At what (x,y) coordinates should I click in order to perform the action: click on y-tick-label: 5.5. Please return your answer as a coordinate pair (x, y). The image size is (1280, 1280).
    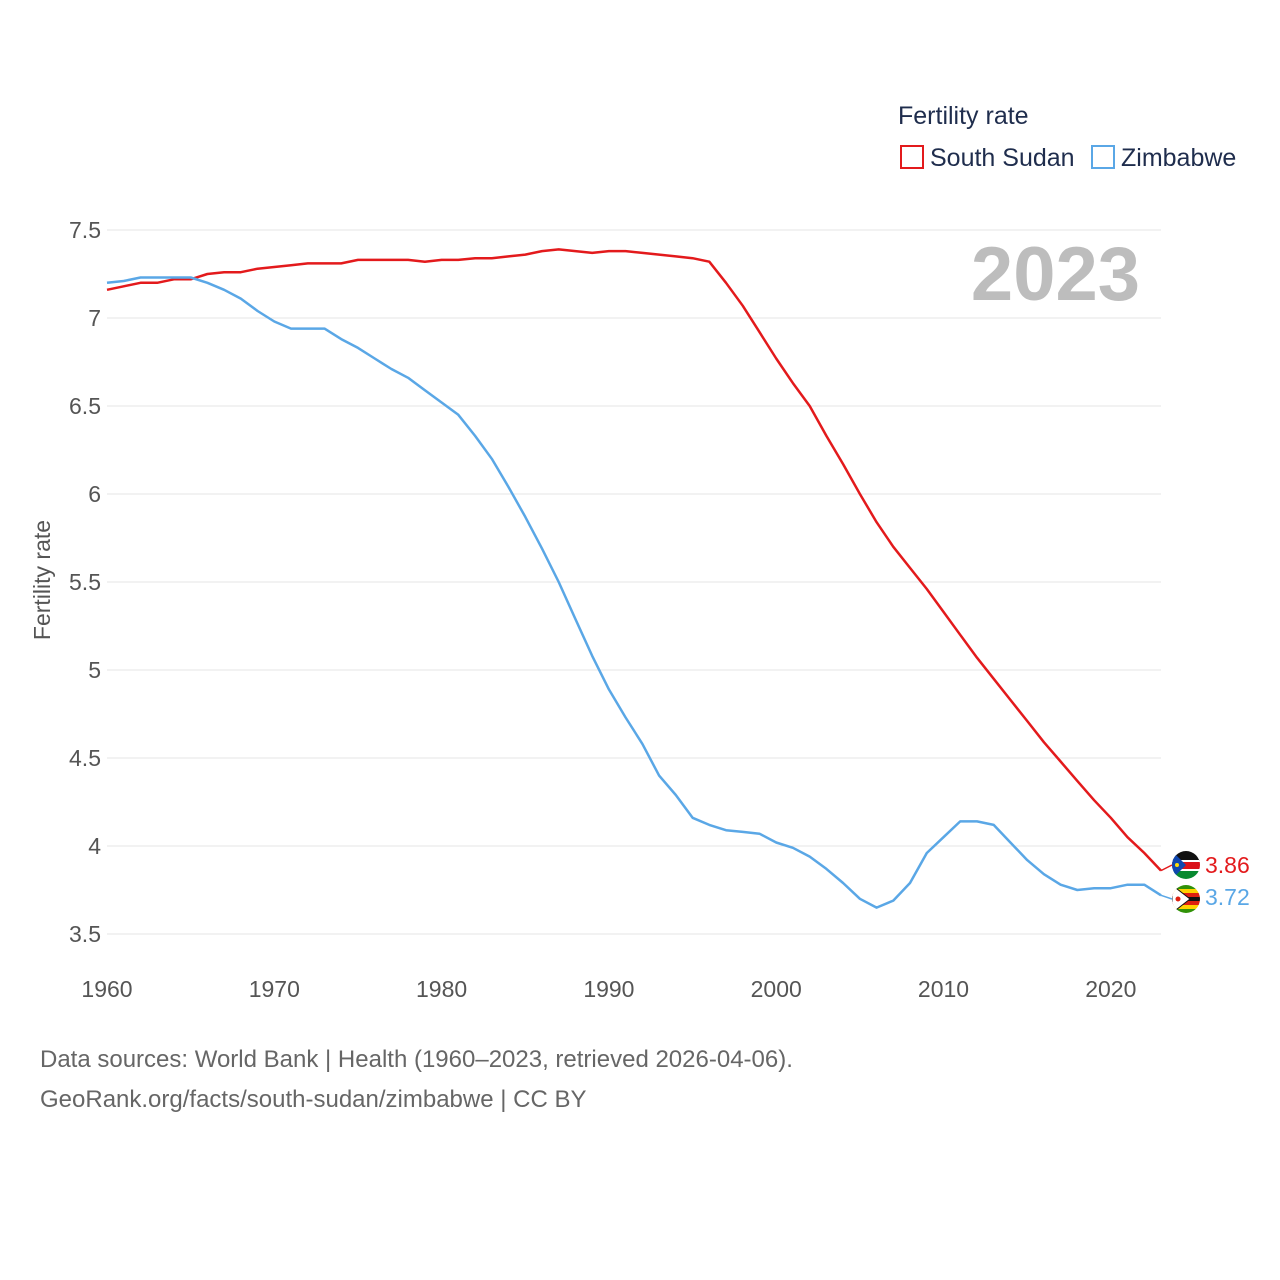
    Looking at the image, I should click on (85, 582).